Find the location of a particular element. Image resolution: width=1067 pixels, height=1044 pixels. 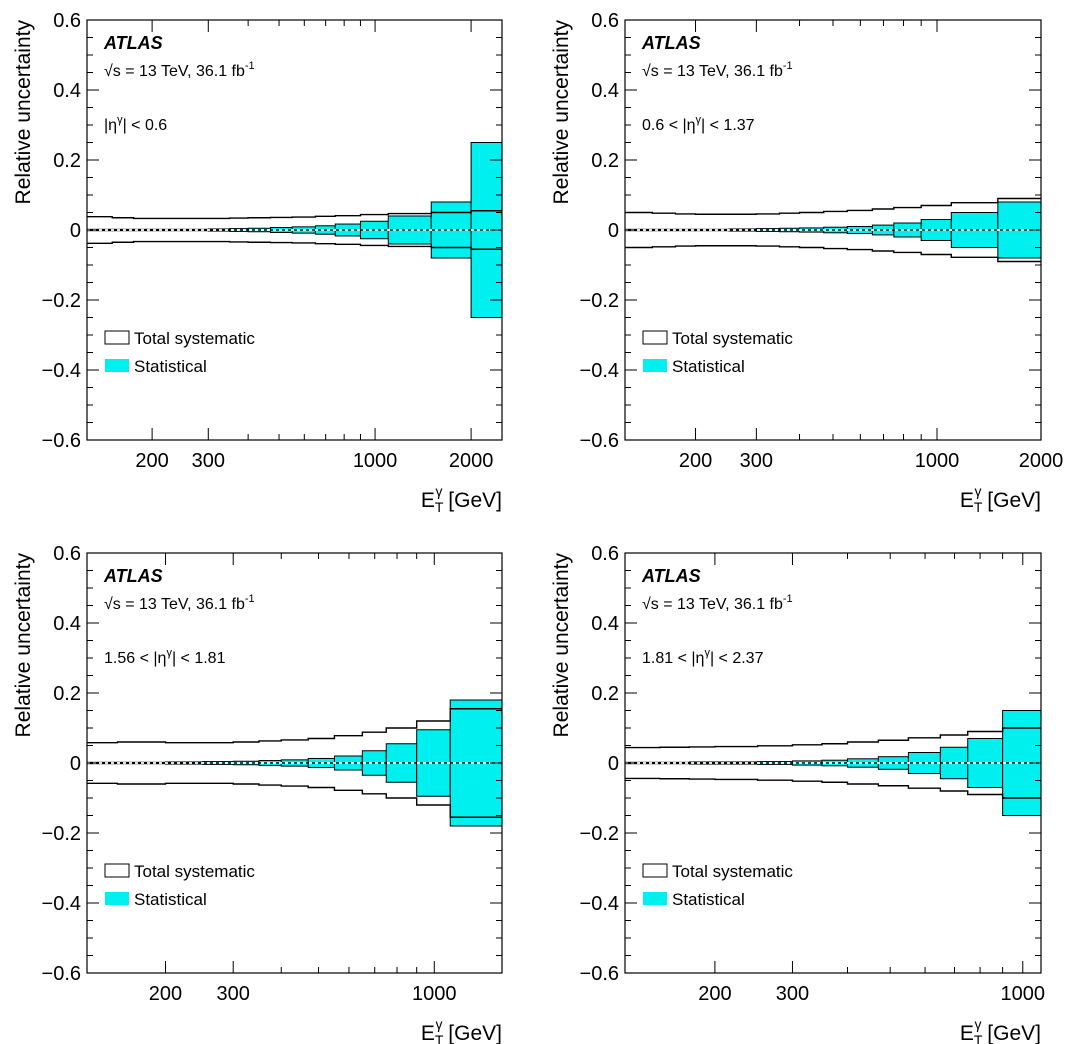

region-label: 1.81 < |ηγ| < 2.37 is located at coordinates (703, 657).